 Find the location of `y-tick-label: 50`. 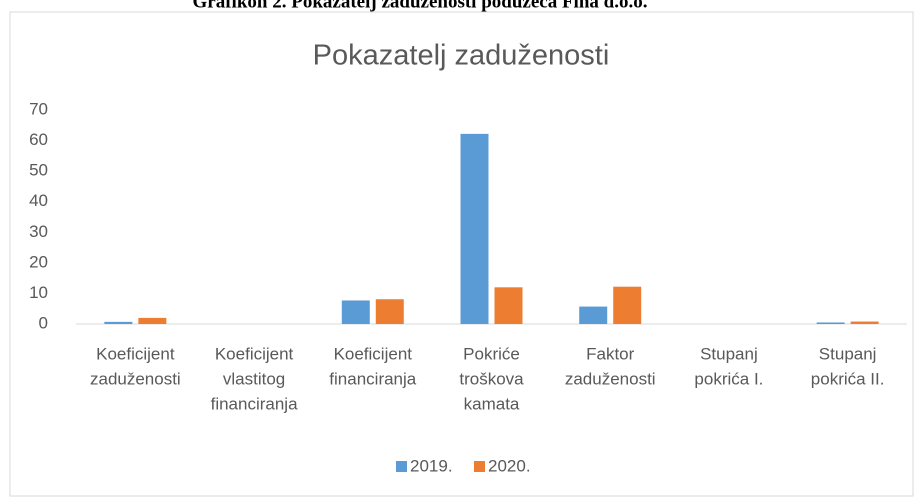

y-tick-label: 50 is located at coordinates (38, 170).